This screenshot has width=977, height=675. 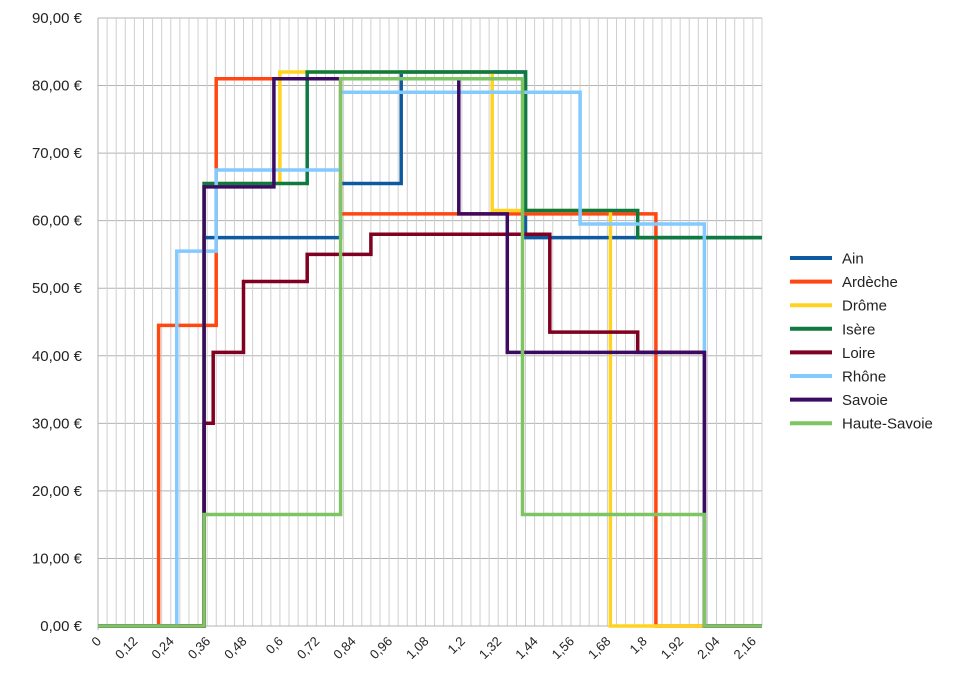 What do you see at coordinates (417, 648) in the screenshot?
I see `x-tick-label: 1,08` at bounding box center [417, 648].